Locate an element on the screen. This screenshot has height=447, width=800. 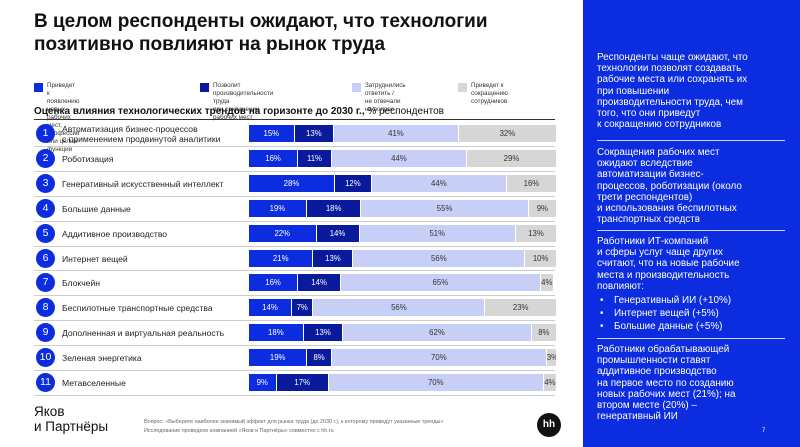
data-label: 3% is located at coordinates (551, 358).